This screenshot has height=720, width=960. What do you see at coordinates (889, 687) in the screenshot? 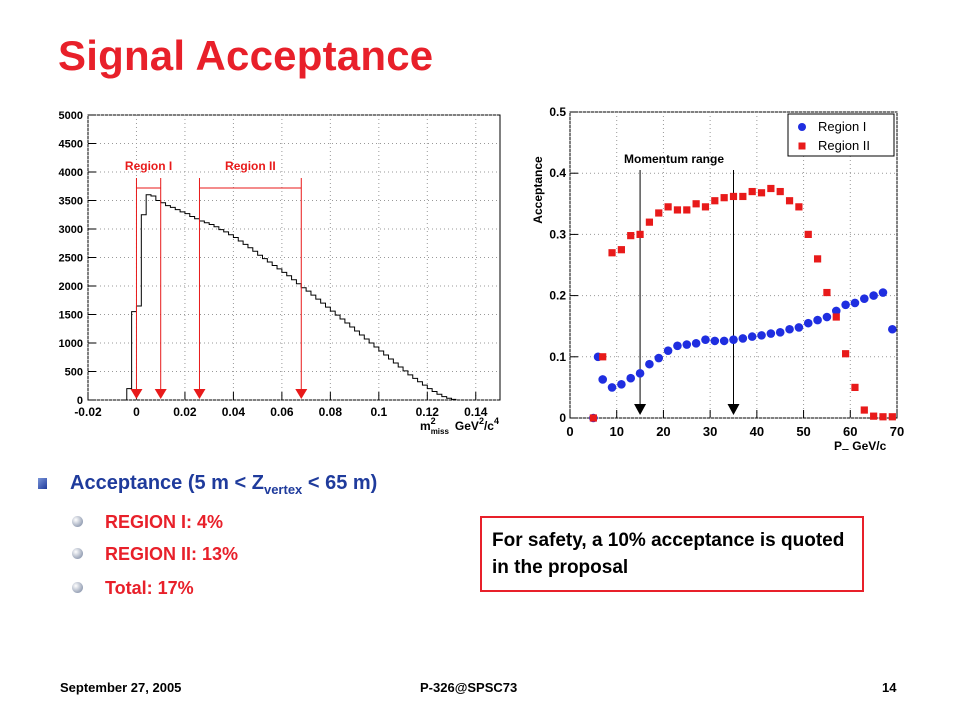
I see `footer-page-number: 14` at bounding box center [889, 687].